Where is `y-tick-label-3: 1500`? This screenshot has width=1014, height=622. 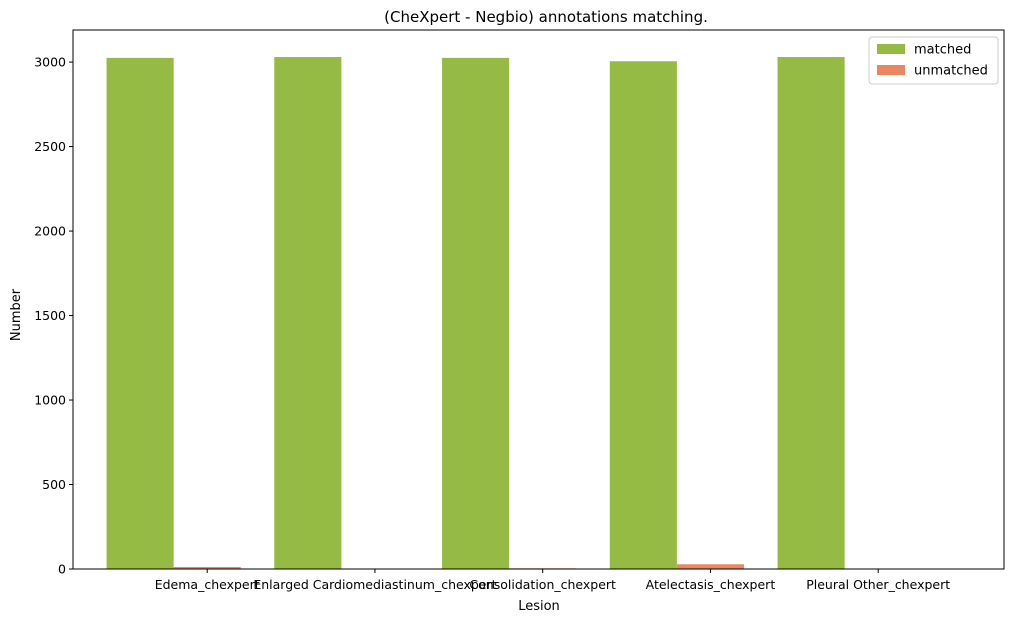 y-tick-label-3: 1500 is located at coordinates (50, 315).